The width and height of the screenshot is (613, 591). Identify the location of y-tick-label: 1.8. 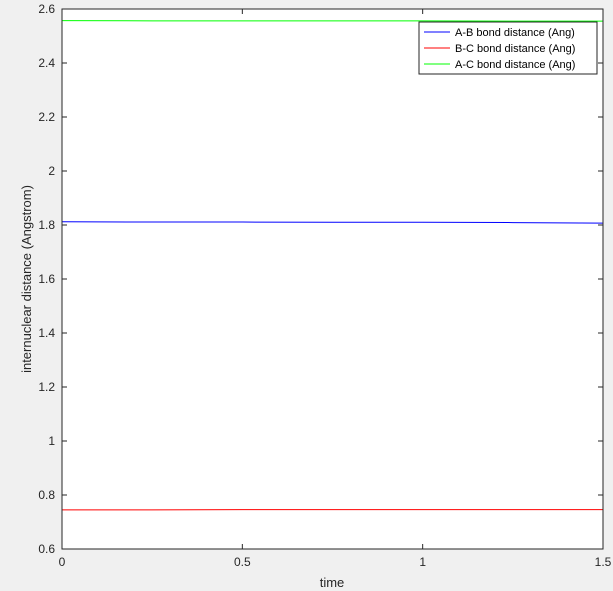
(46, 225).